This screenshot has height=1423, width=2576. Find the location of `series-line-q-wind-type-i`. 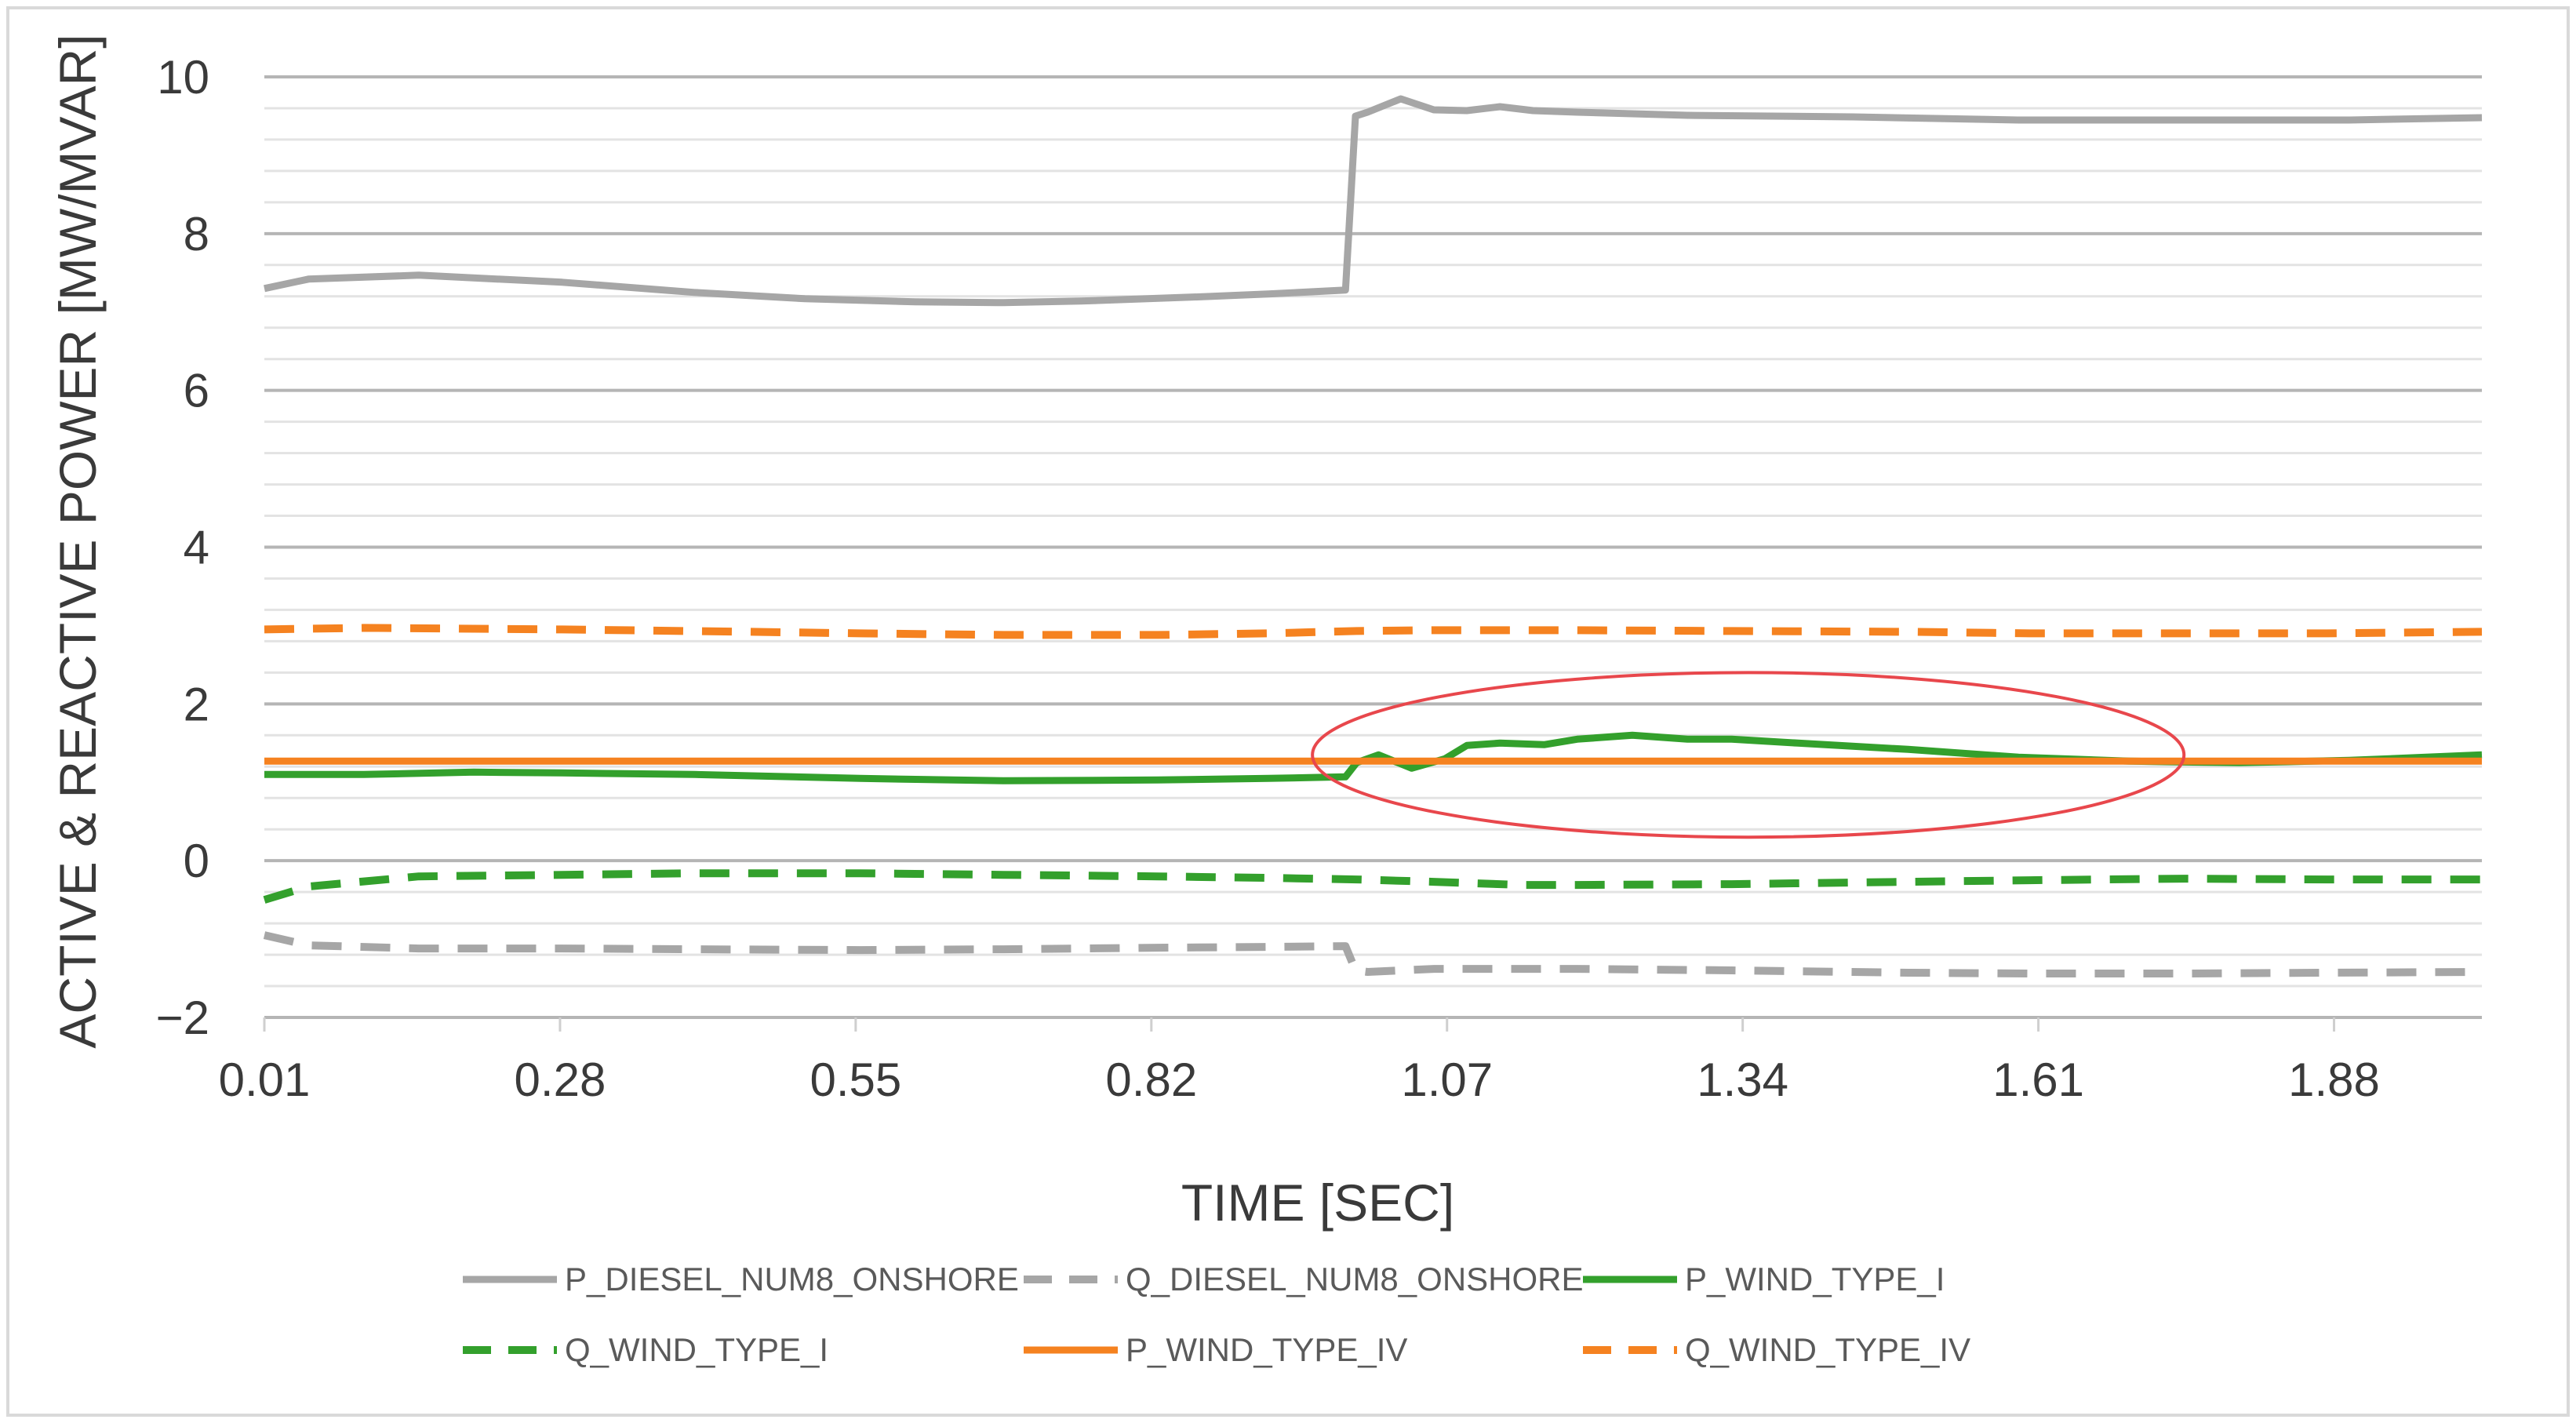

series-line-q-wind-type-i is located at coordinates (1372, 887).